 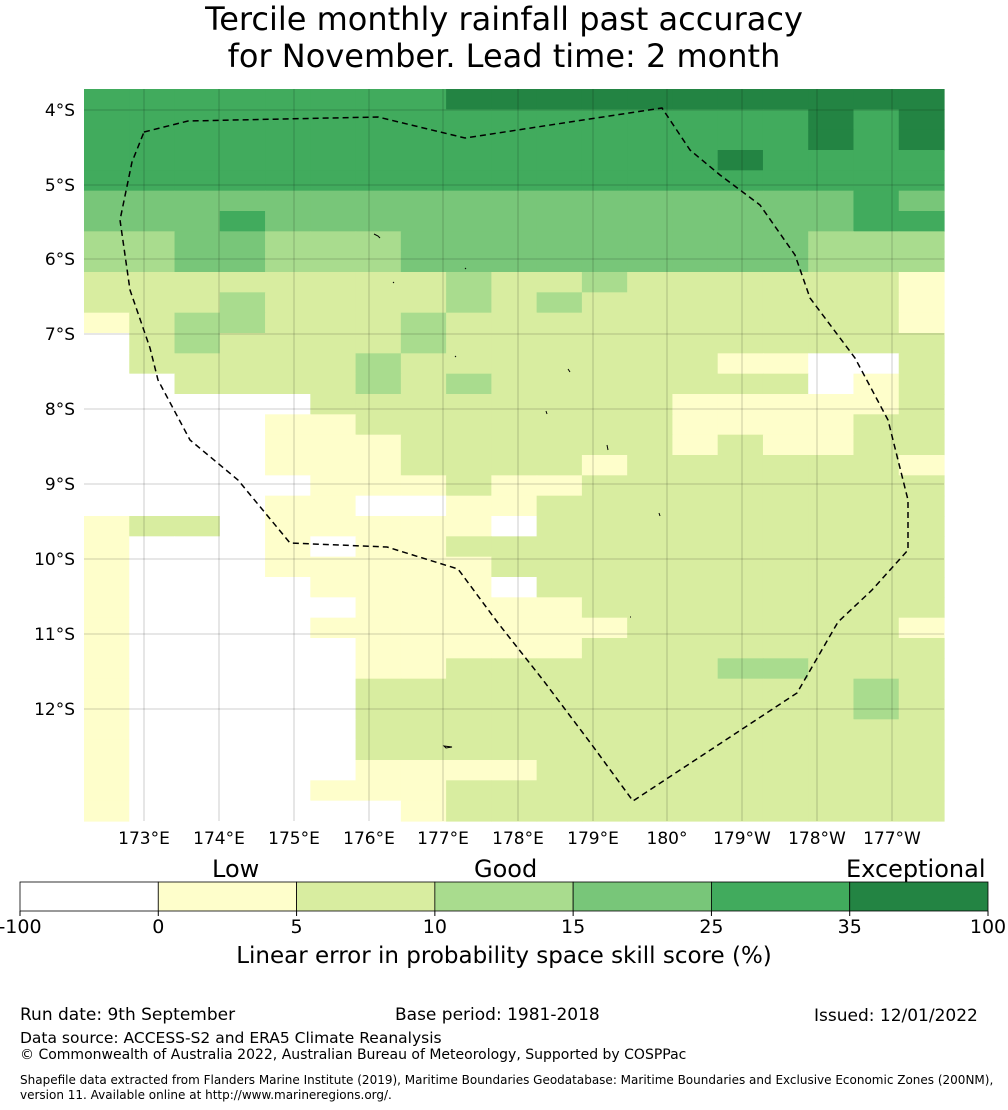 What do you see at coordinates (236, 869) in the screenshot?
I see `colorbar-category-low: Low` at bounding box center [236, 869].